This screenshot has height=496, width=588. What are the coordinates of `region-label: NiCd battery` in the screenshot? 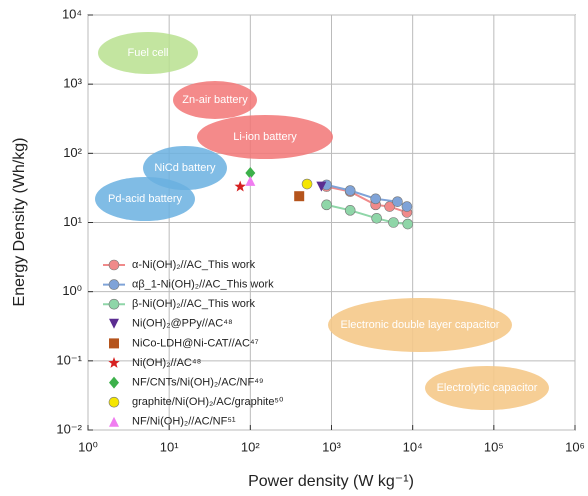 It's located at (185, 168).